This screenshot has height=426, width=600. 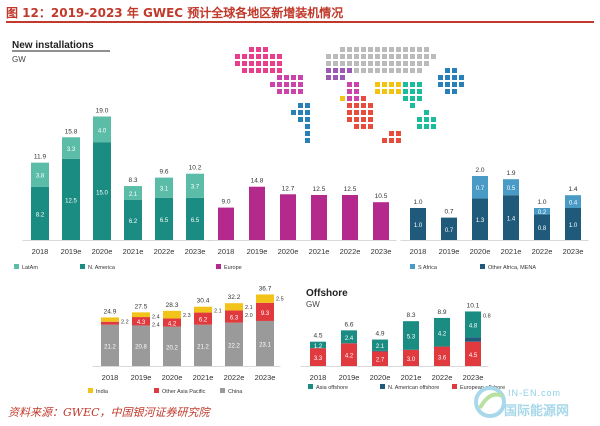 I want to click on segment-label: 20.8, so click(x=141, y=348).